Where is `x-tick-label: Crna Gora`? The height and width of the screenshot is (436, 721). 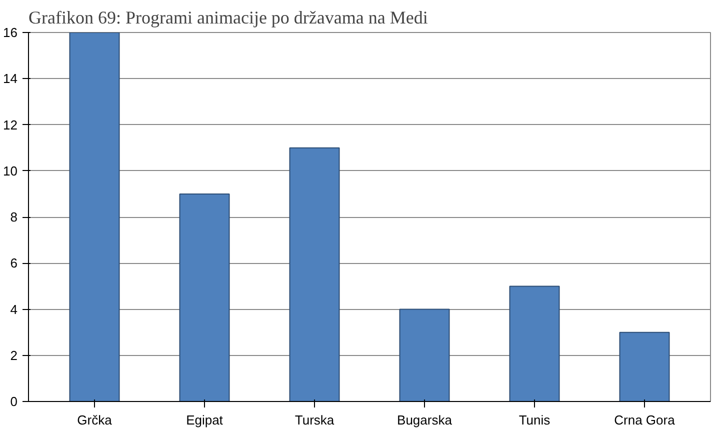 x-tick-label: Crna Gora is located at coordinates (645, 420).